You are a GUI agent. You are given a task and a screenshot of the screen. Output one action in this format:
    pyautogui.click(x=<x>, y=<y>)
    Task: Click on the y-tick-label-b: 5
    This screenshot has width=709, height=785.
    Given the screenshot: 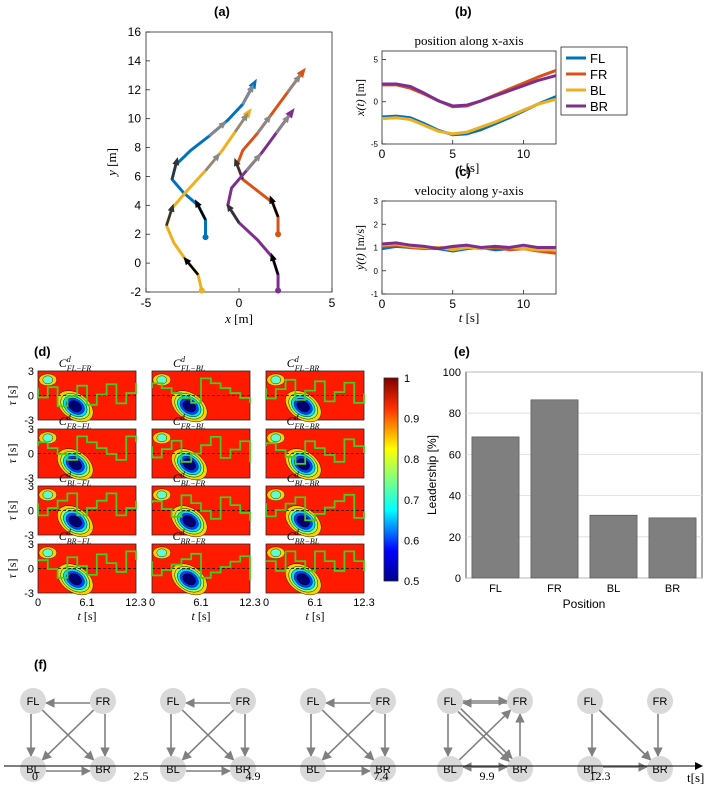 What is the action you would take?
    pyautogui.click(x=376, y=59)
    